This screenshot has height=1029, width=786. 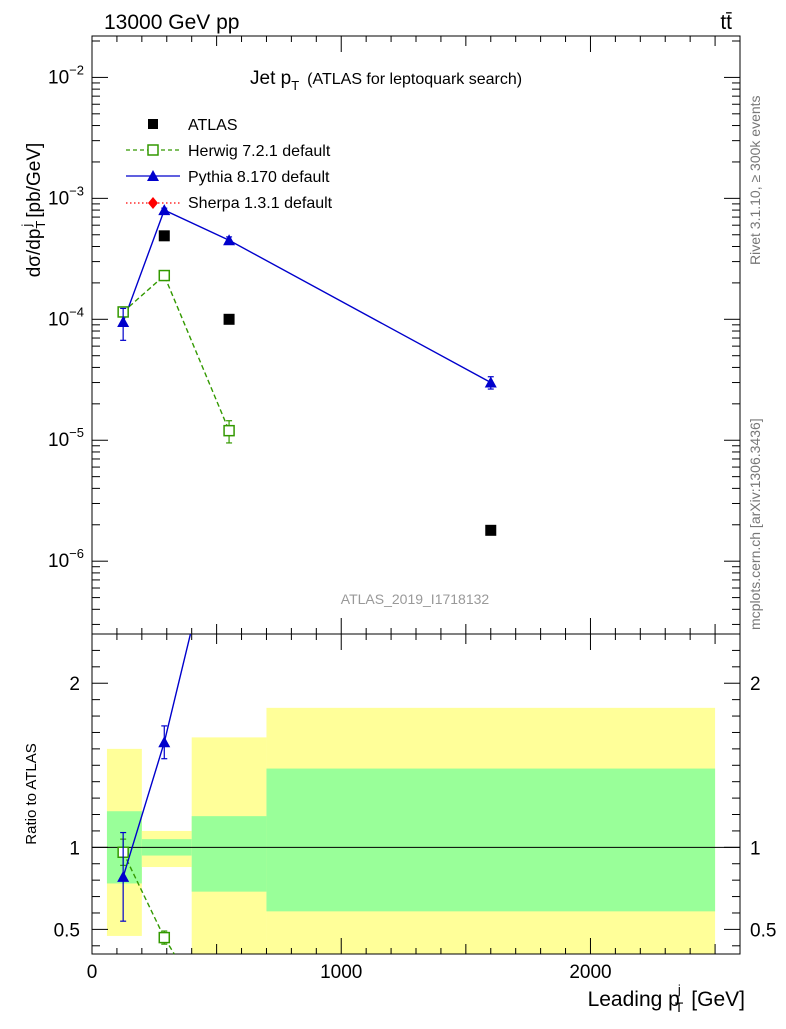 What do you see at coordinates (171, 22) in the screenshot?
I see `header-left: 13000 GeV pp` at bounding box center [171, 22].